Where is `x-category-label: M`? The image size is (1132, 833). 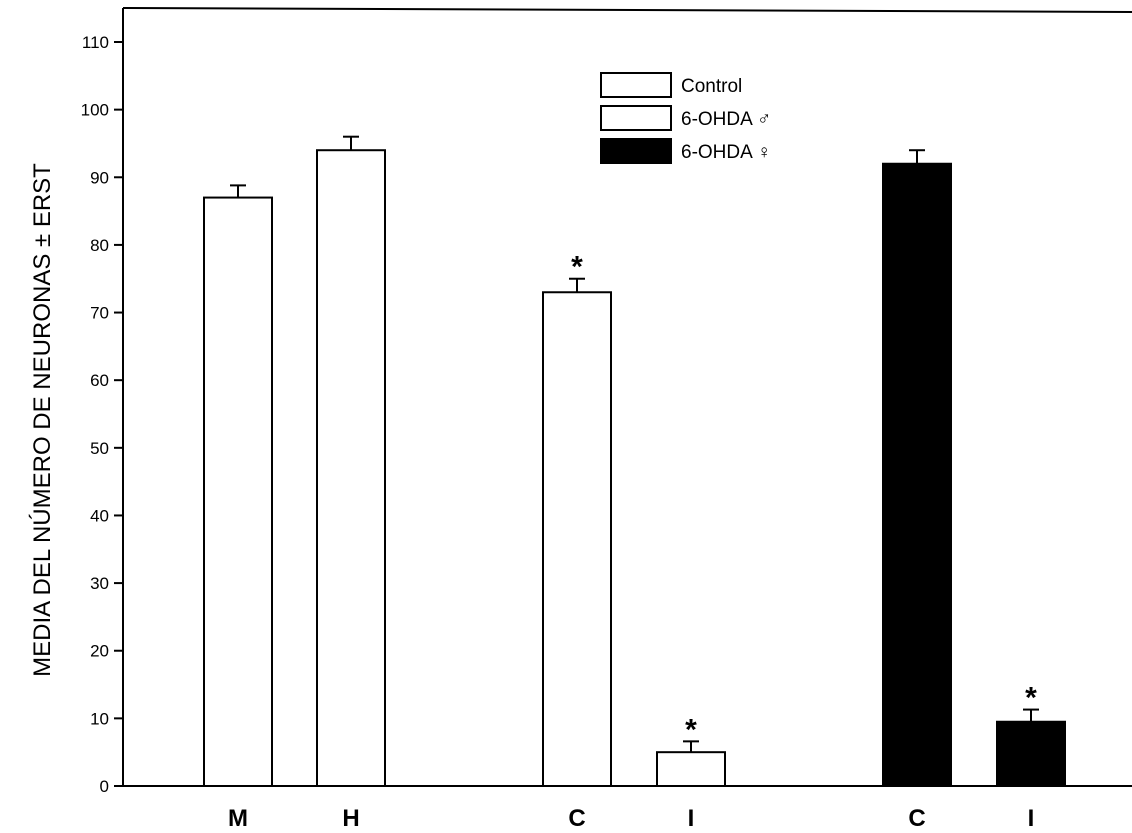 x-category-label: M is located at coordinates (238, 818).